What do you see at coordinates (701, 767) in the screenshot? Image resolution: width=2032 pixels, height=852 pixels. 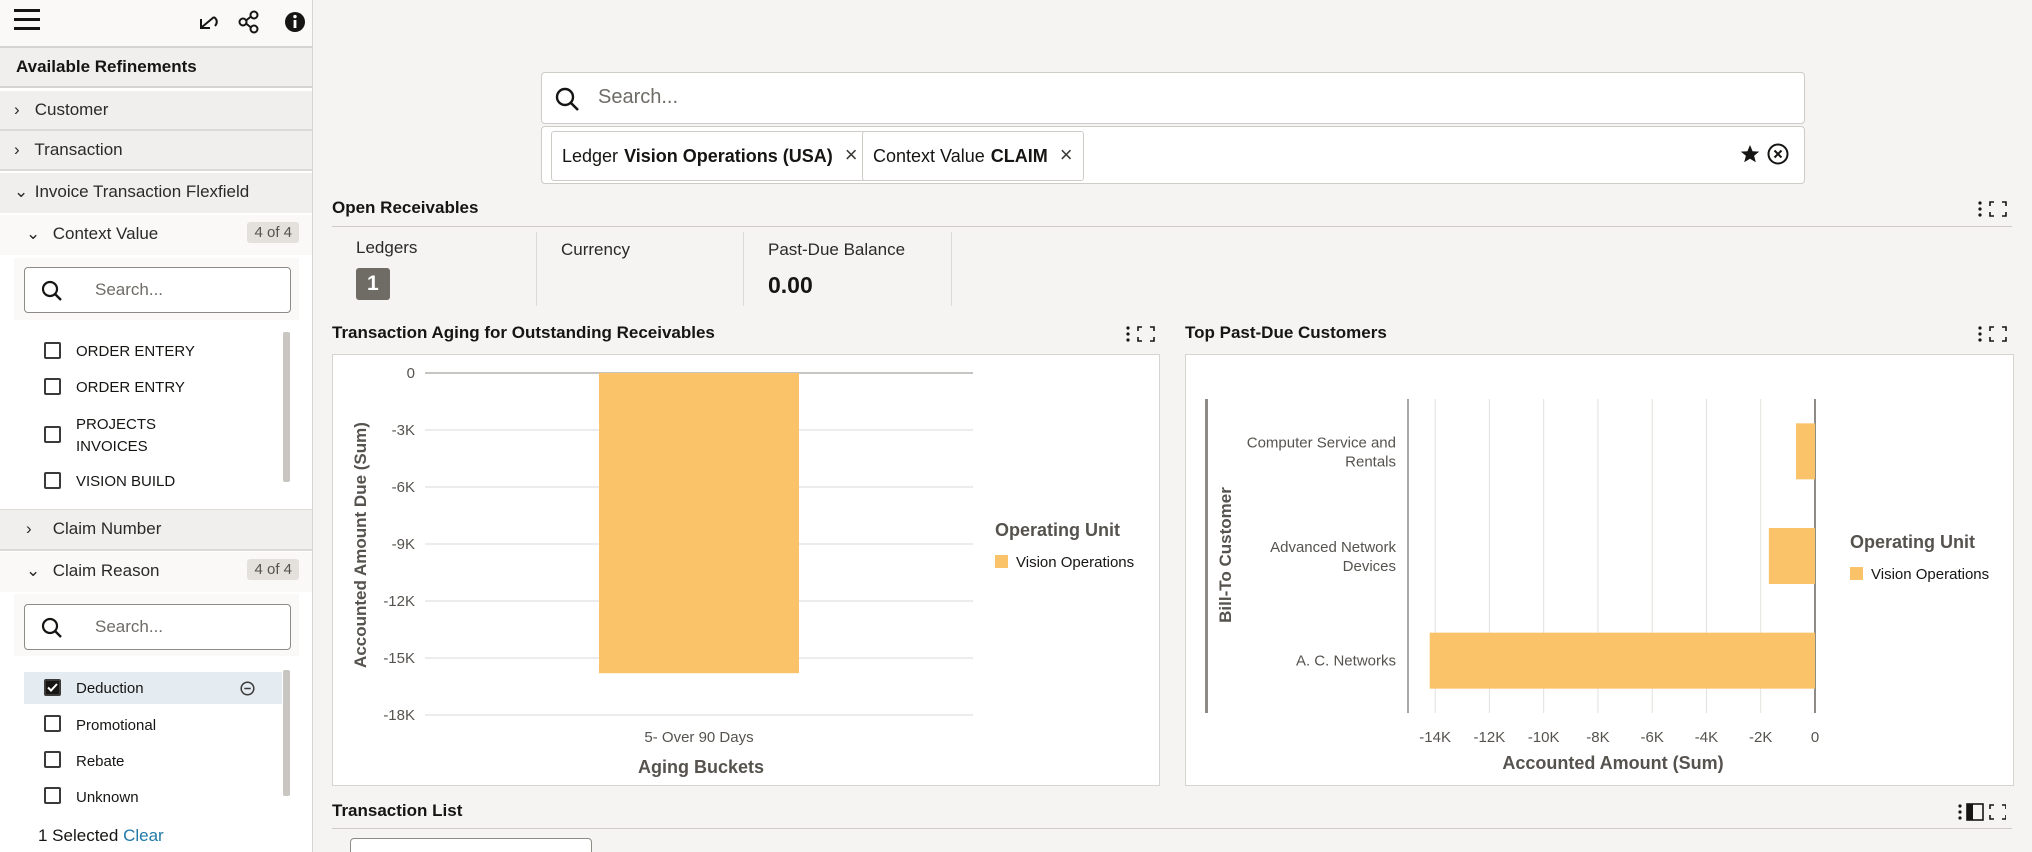 I see `x-axis-label: Aging Buckets` at bounding box center [701, 767].